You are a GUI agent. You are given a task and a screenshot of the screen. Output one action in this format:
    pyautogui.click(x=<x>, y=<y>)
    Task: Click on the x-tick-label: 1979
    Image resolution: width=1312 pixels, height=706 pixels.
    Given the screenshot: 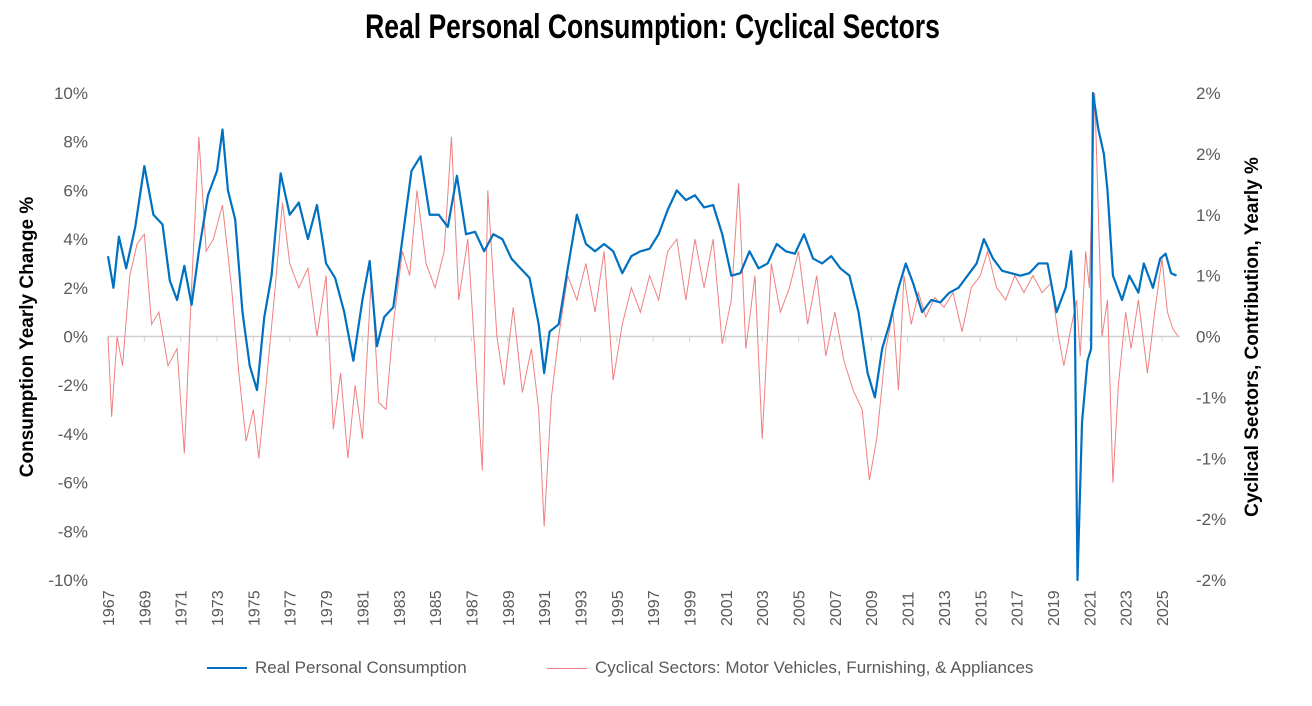 What is the action you would take?
    pyautogui.click(x=327, y=608)
    